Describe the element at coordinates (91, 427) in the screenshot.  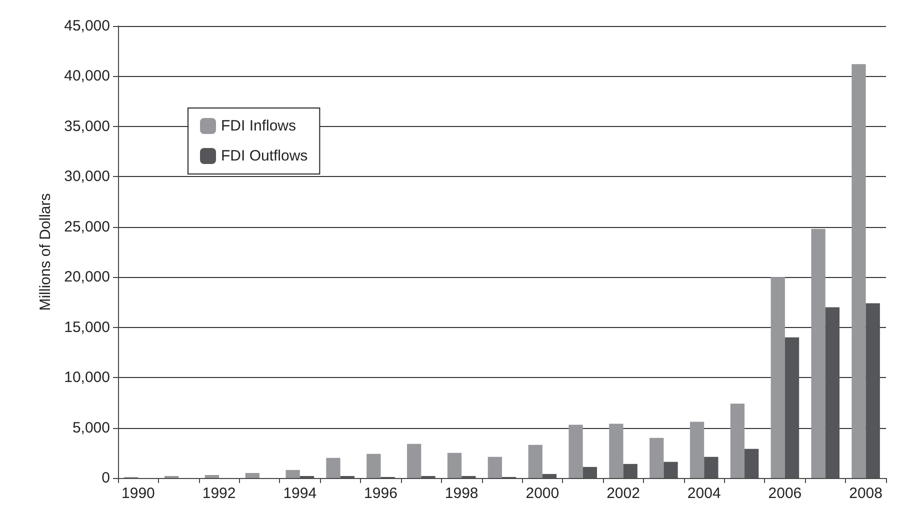
I see `y-tick-label: 5,000` at that location.